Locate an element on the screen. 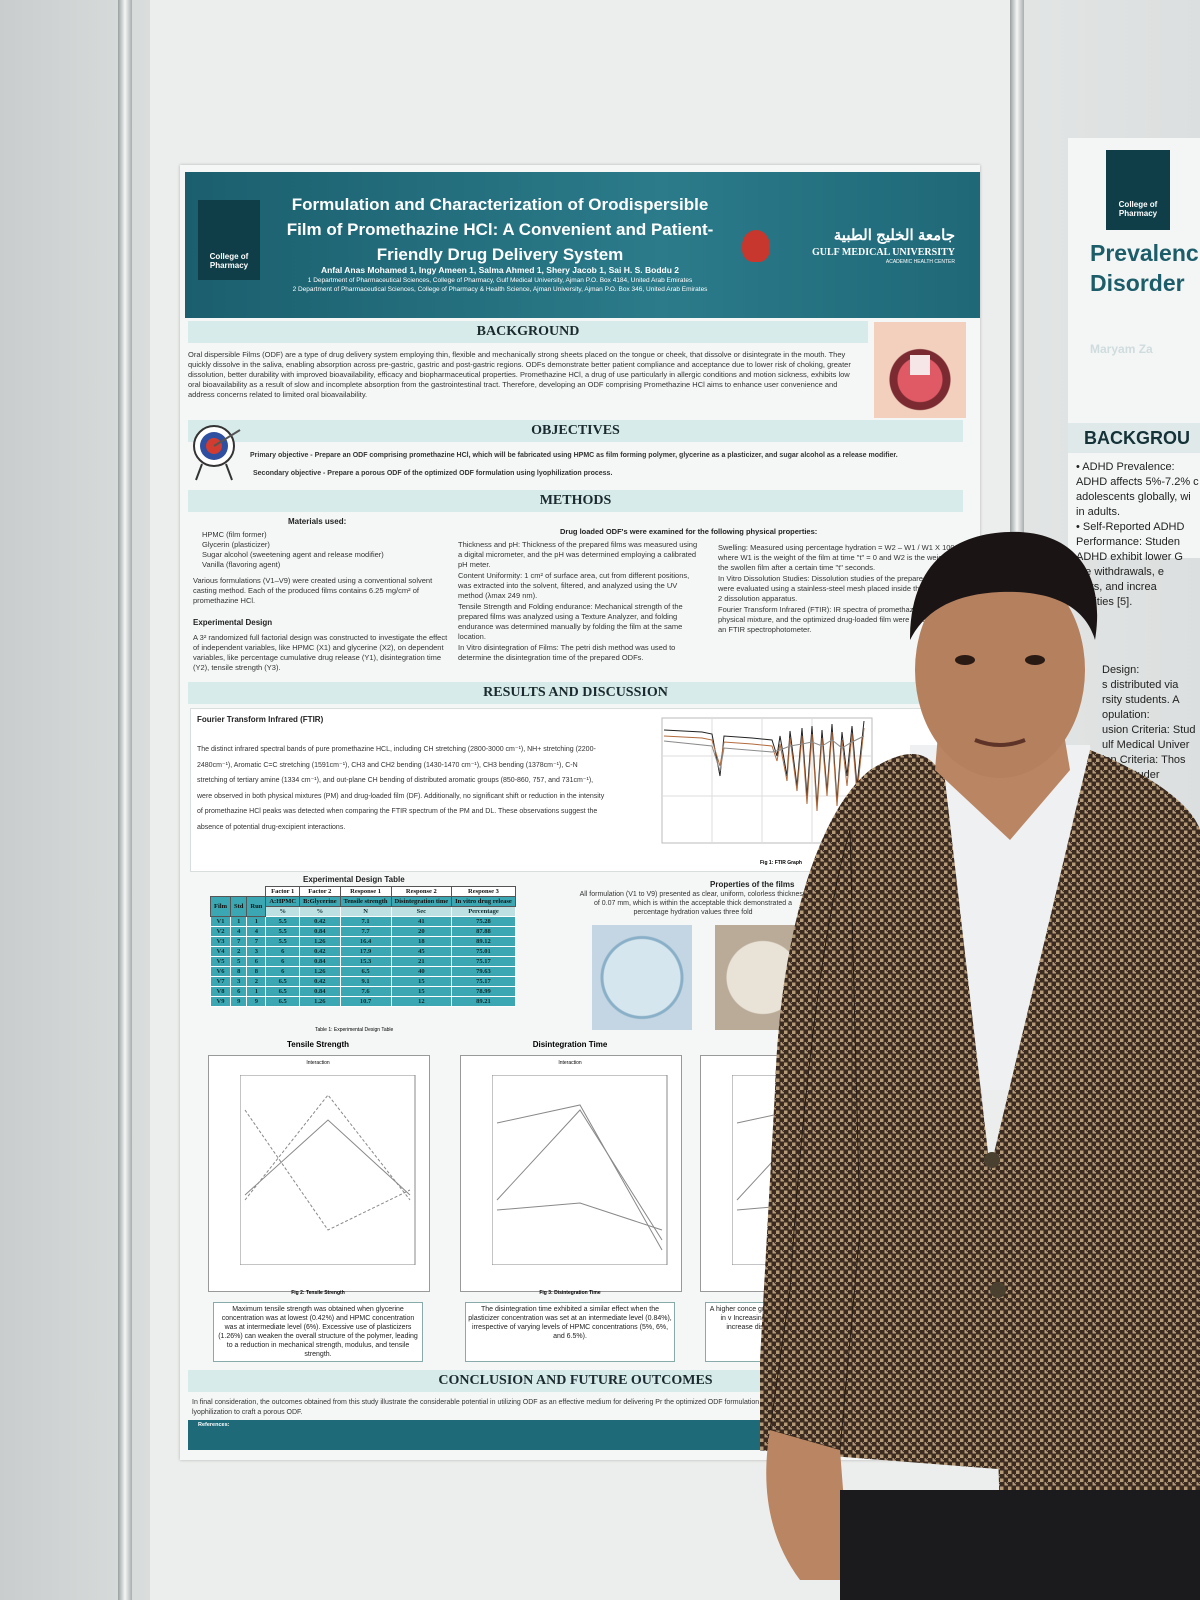 The height and width of the screenshot is (1600, 1200). table-cell: 18 is located at coordinates (421, 941).